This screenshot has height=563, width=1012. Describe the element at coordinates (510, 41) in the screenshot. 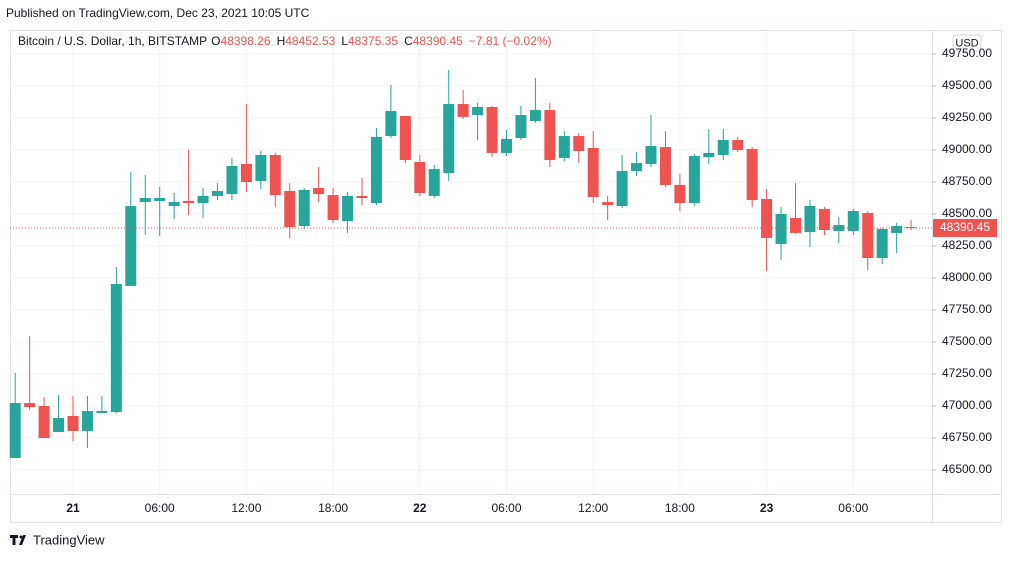

I see `change: −7.81 (−0.02%)` at that location.